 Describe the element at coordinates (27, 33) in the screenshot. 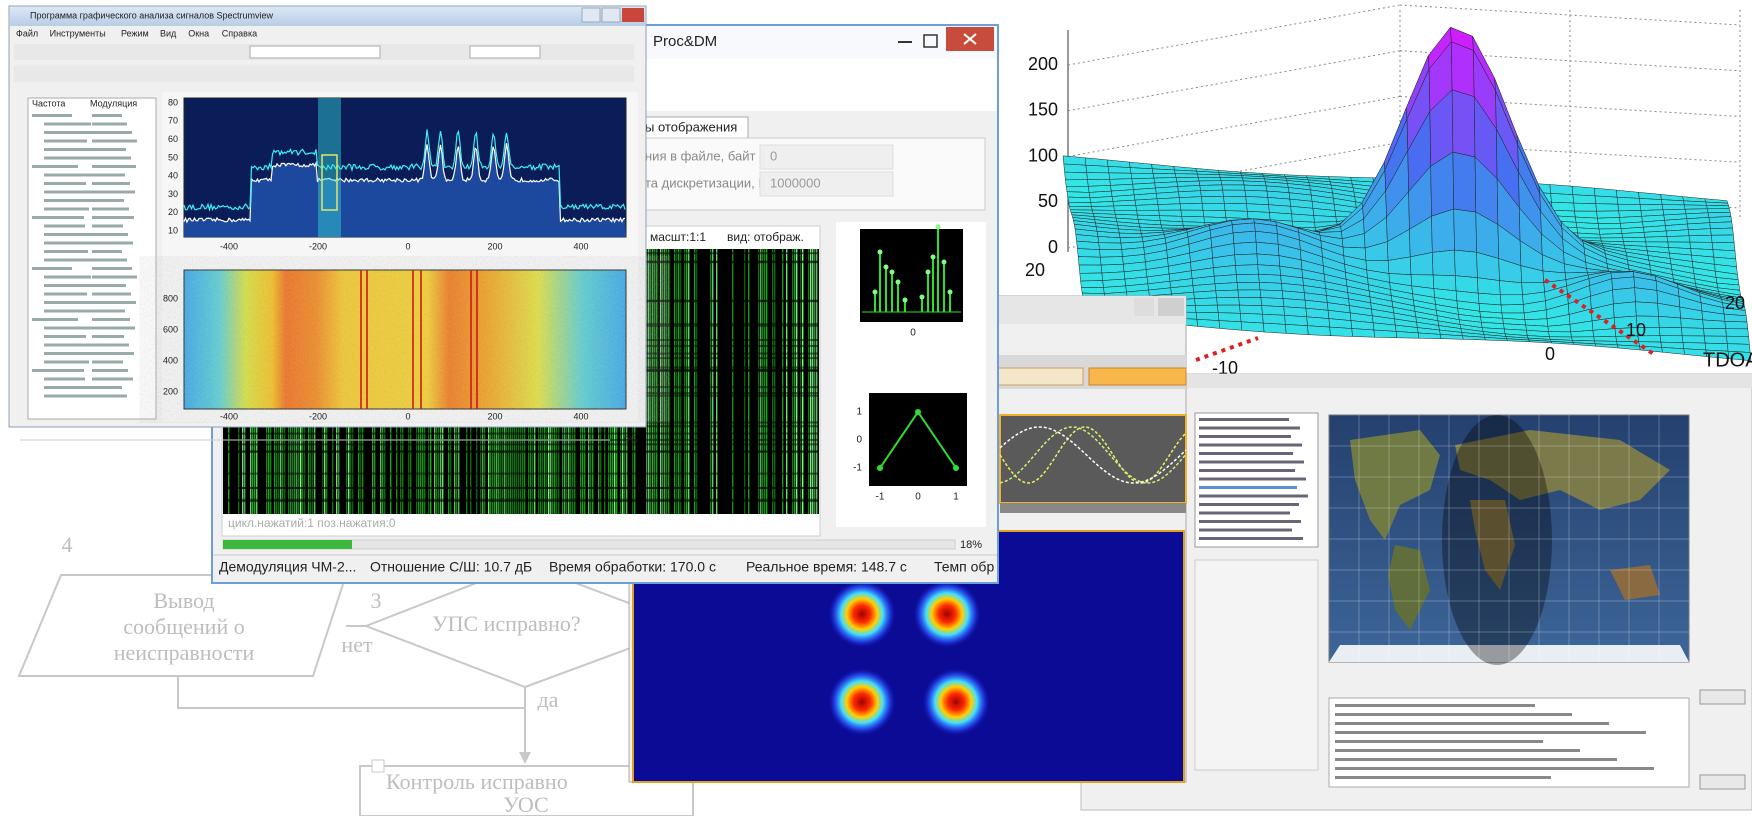

I see `menu-item: Файл` at that location.